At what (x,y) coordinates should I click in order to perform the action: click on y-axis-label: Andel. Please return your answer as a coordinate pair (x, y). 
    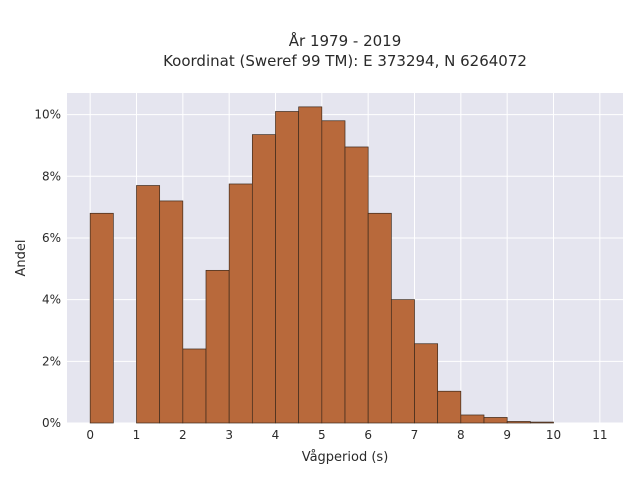
    Looking at the image, I should click on (21, 258).